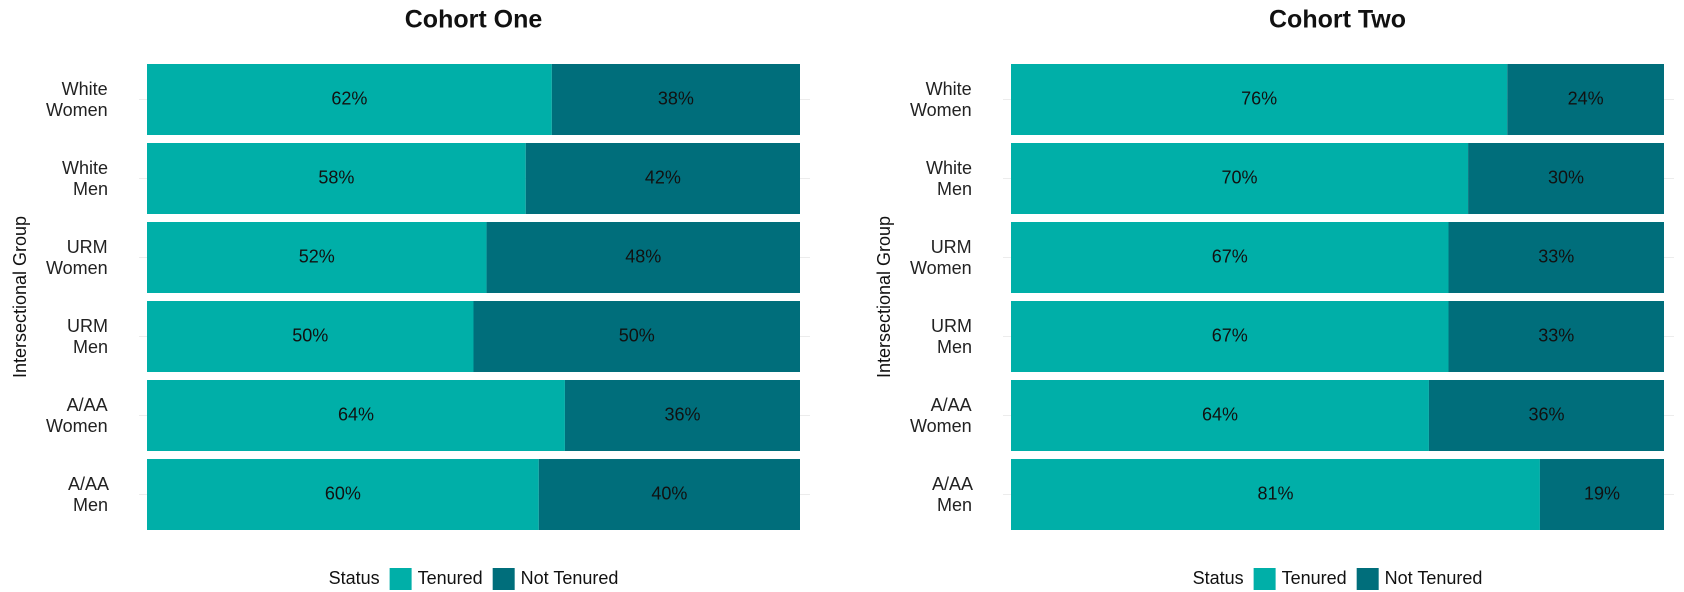 The width and height of the screenshot is (1684, 592). I want to click on chart-title: Cohort Two, so click(1337, 20).